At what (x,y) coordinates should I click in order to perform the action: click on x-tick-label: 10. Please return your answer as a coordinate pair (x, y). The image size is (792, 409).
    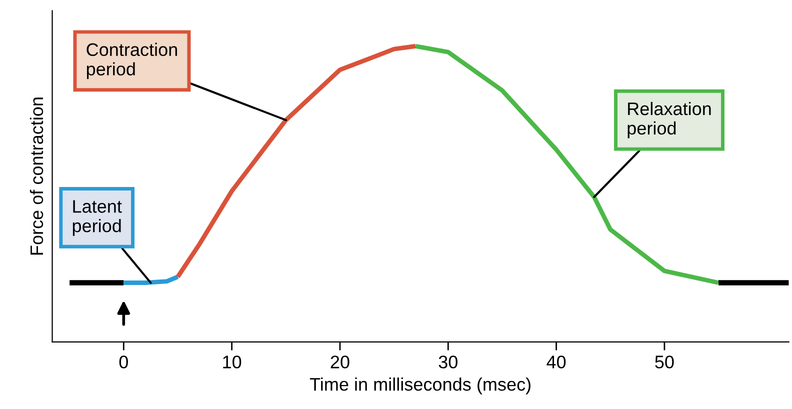
    Looking at the image, I should click on (232, 362).